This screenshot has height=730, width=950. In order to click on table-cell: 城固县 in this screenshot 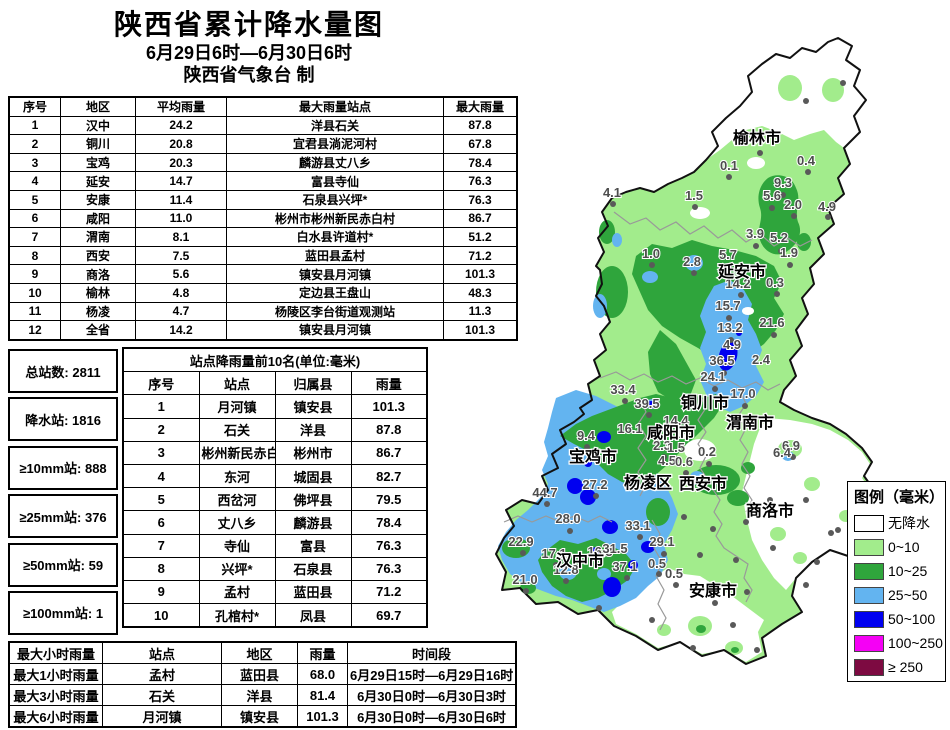, I will do `click(313, 476)`.